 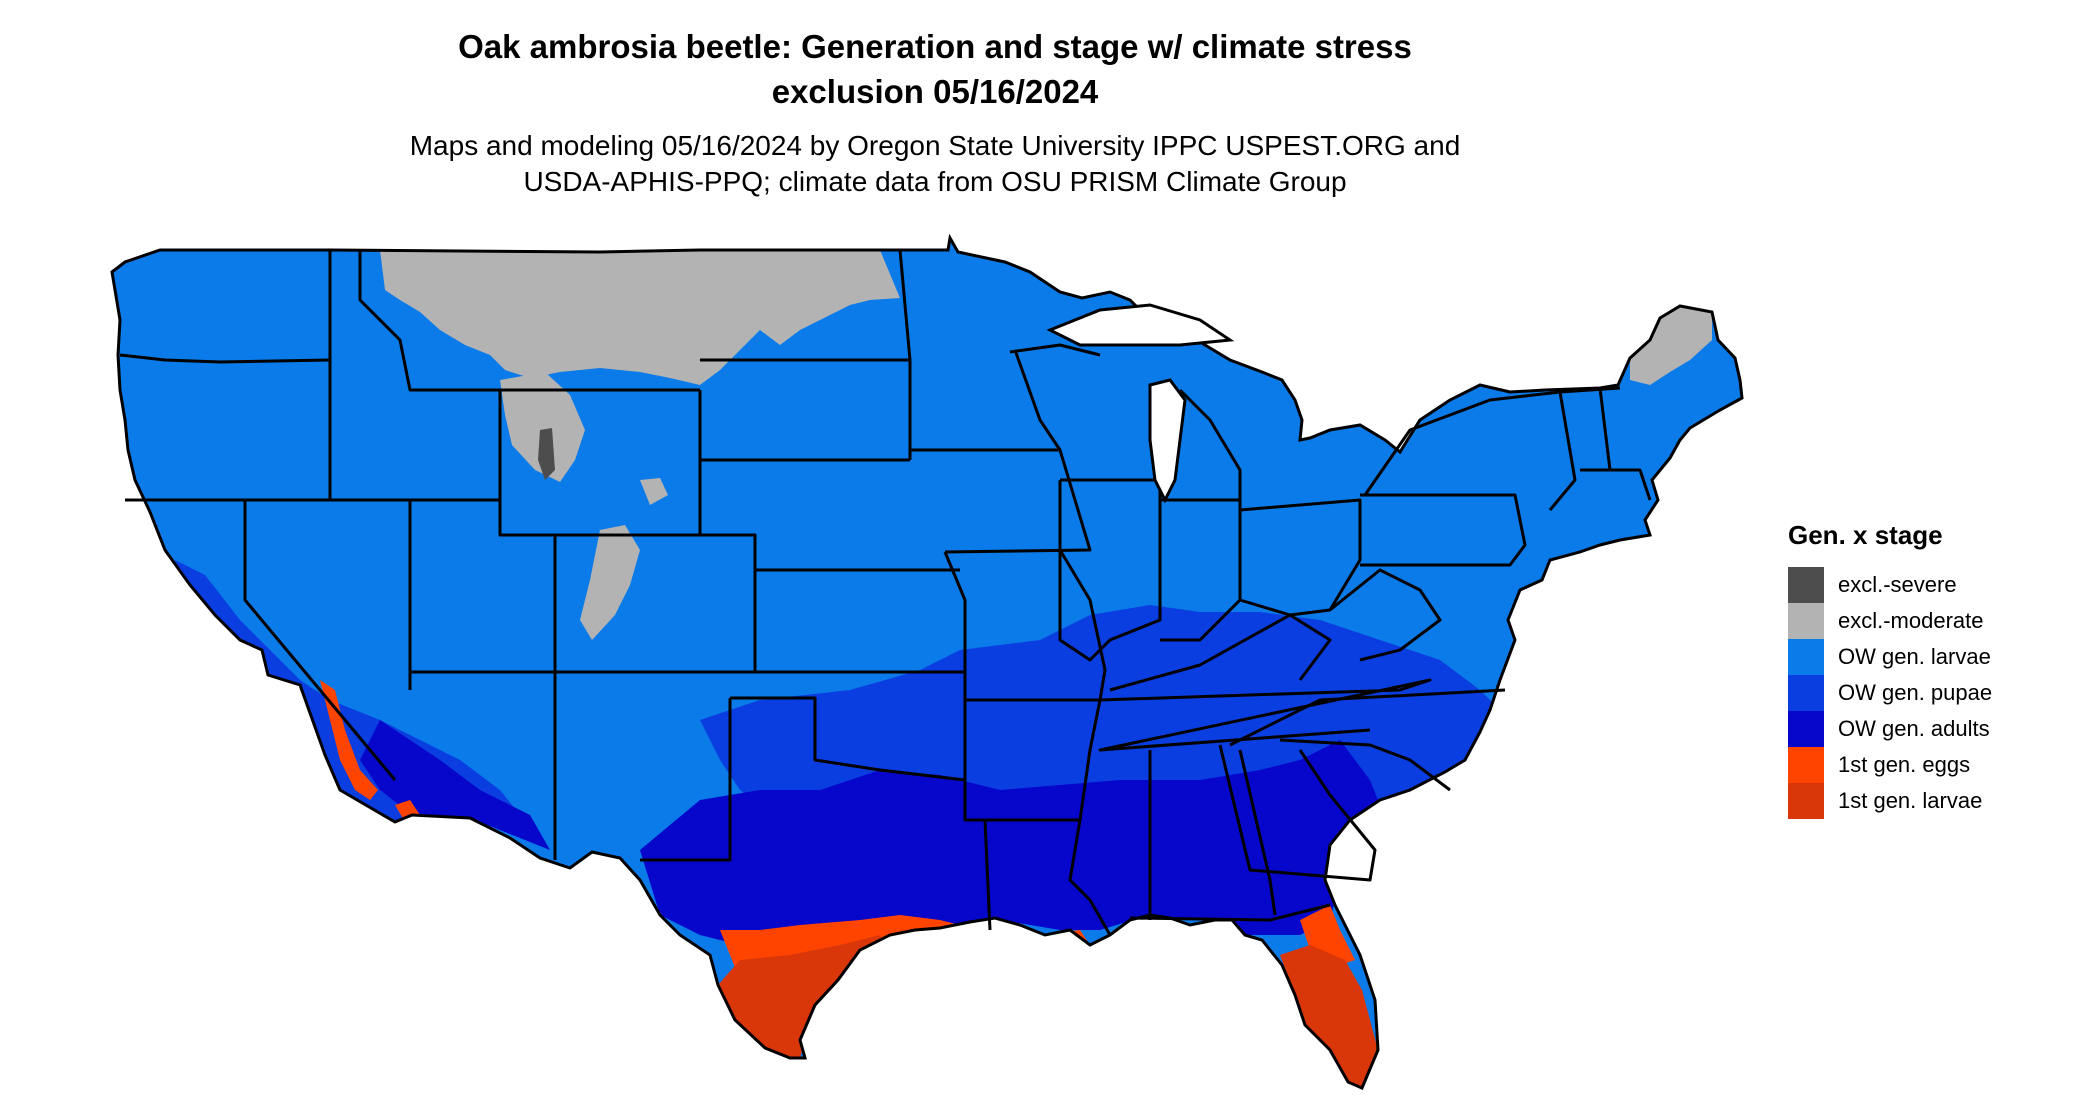 What do you see at coordinates (483, 585) in the screenshot?
I see `border-ut` at bounding box center [483, 585].